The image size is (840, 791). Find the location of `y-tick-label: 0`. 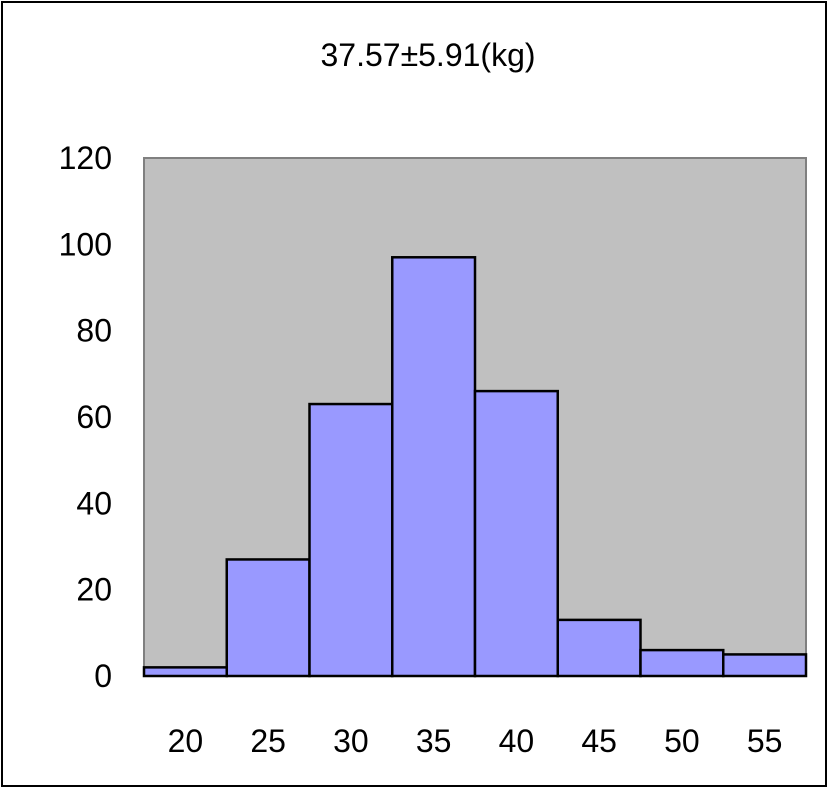

y-tick-label: 0 is located at coordinates (103, 676).